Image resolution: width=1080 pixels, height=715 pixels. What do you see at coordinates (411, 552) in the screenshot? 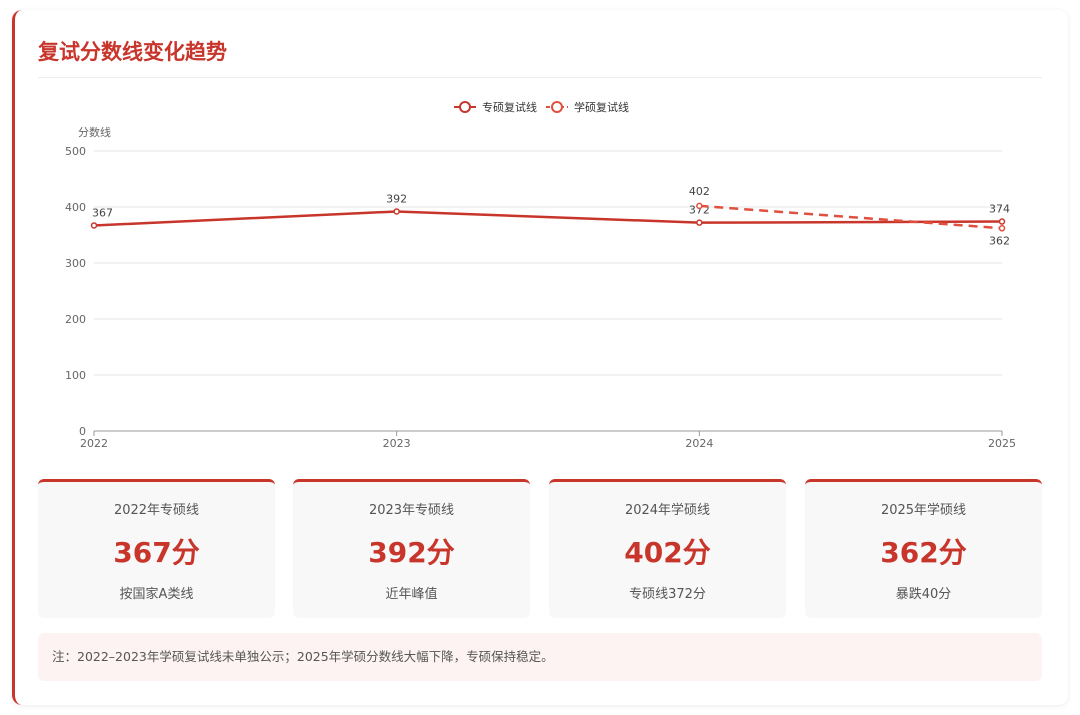
I see `stat-value: 392分` at bounding box center [411, 552].